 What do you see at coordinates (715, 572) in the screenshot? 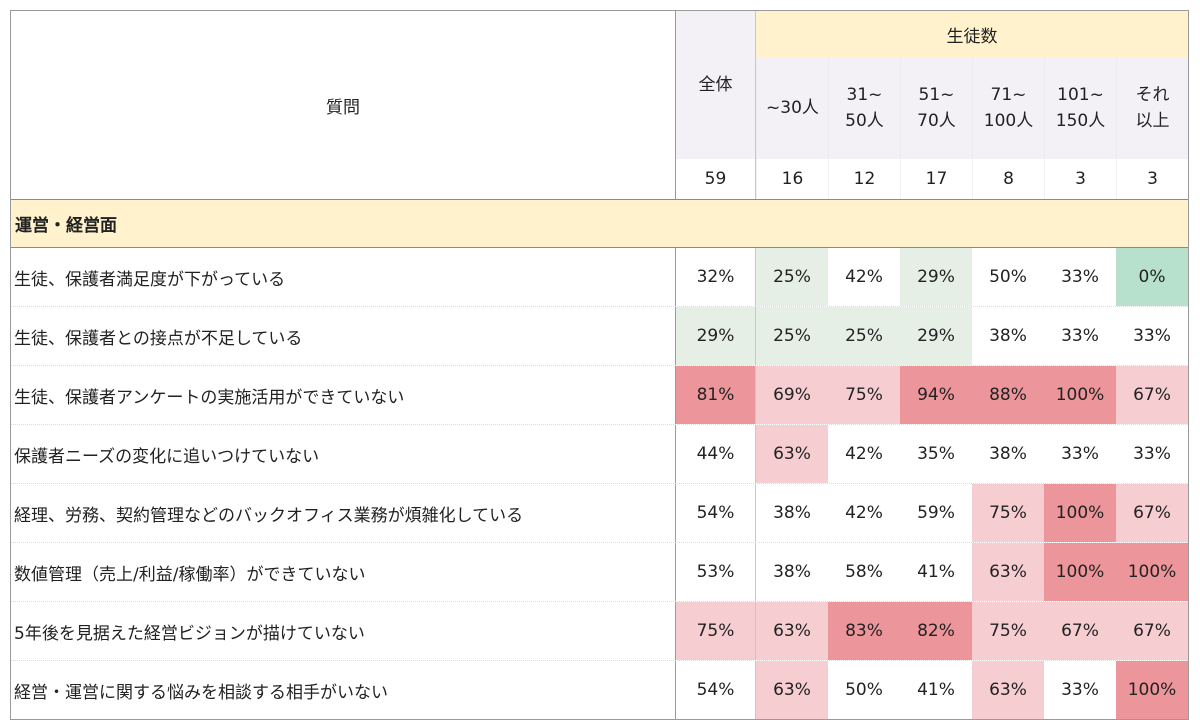
I see `total-value-cell: 53%` at bounding box center [715, 572].